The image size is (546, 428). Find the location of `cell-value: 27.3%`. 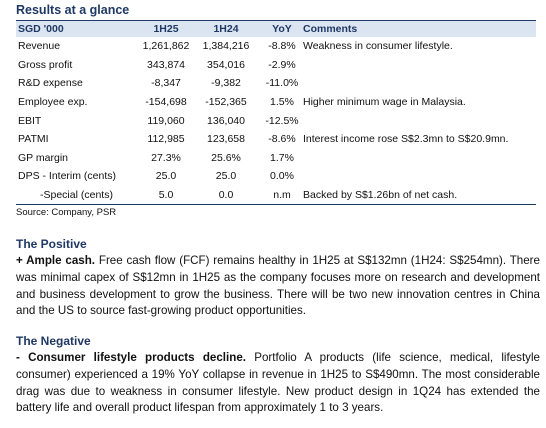

cell-value: 27.3% is located at coordinates (166, 157).